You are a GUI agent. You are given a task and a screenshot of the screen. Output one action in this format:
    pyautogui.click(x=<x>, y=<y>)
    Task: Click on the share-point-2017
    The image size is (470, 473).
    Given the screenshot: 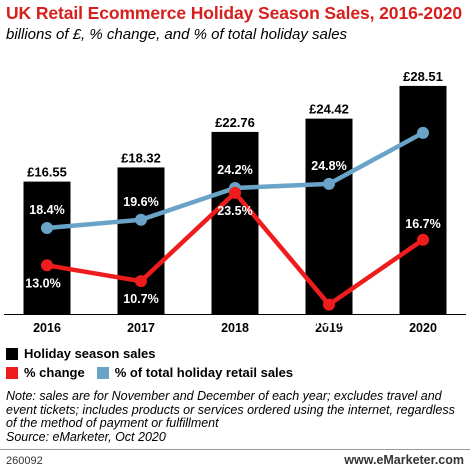 What is the action you would take?
    pyautogui.click(x=141, y=219)
    